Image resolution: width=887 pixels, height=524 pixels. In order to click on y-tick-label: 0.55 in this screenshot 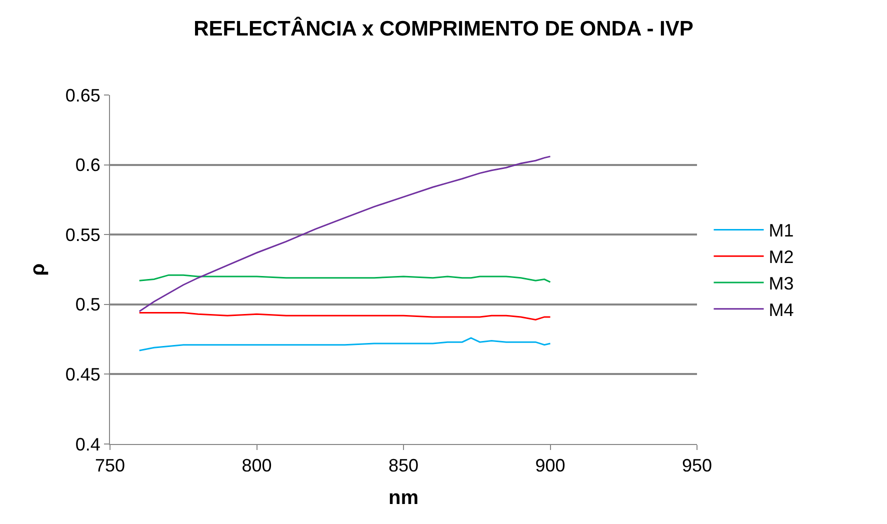, I will do `click(82, 234)`.